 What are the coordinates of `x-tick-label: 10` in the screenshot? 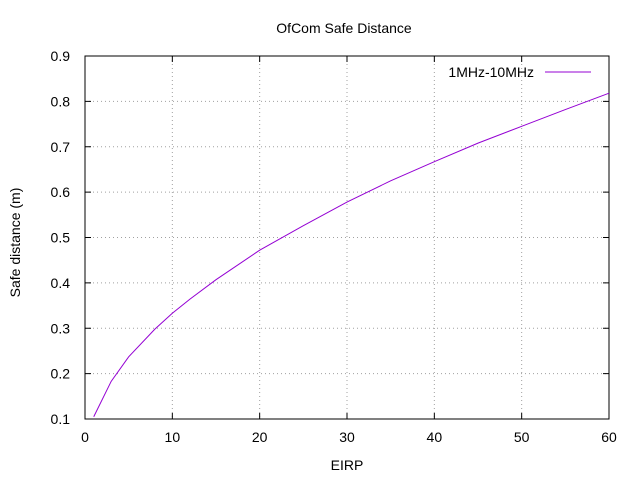 It's located at (173, 437).